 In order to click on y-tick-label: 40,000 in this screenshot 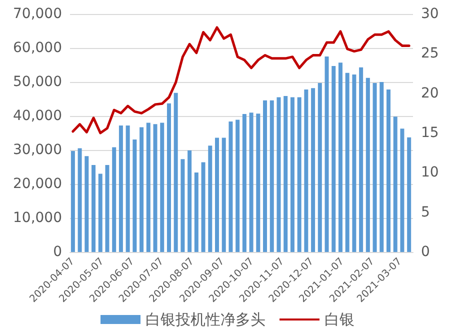, I will do `click(37, 116)`.